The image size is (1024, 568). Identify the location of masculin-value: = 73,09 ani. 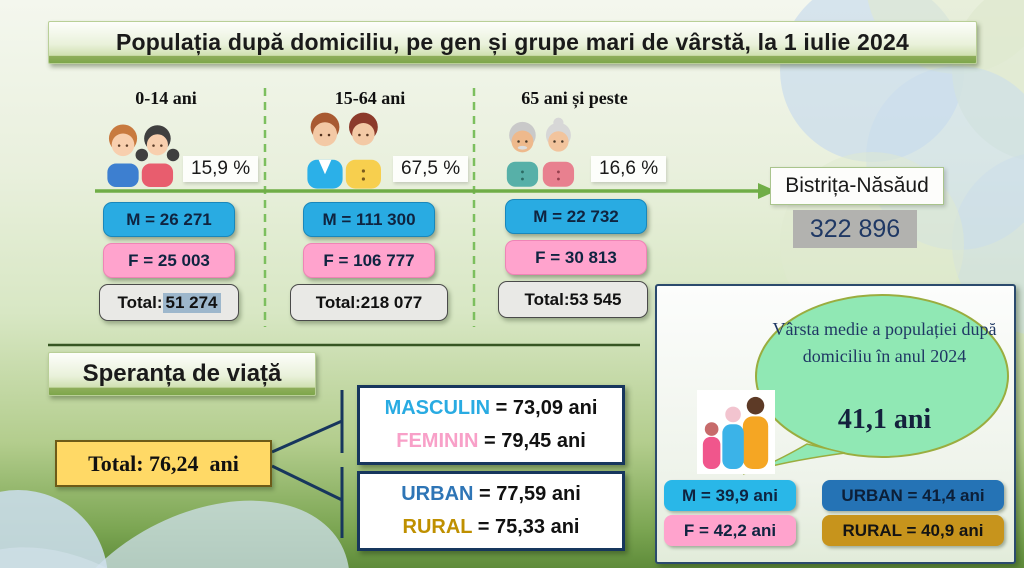
(544, 408).